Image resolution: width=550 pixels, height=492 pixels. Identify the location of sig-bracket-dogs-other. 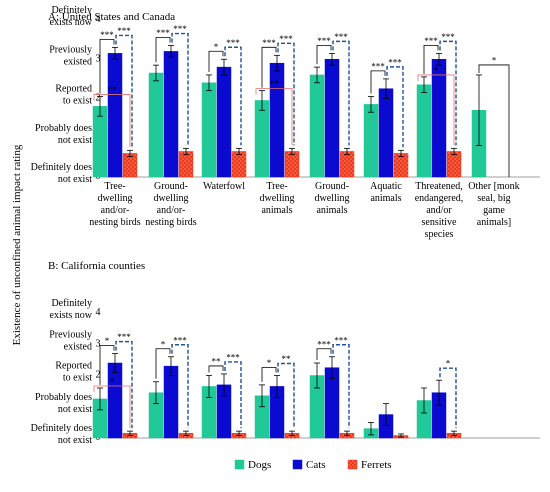
(494, 120).